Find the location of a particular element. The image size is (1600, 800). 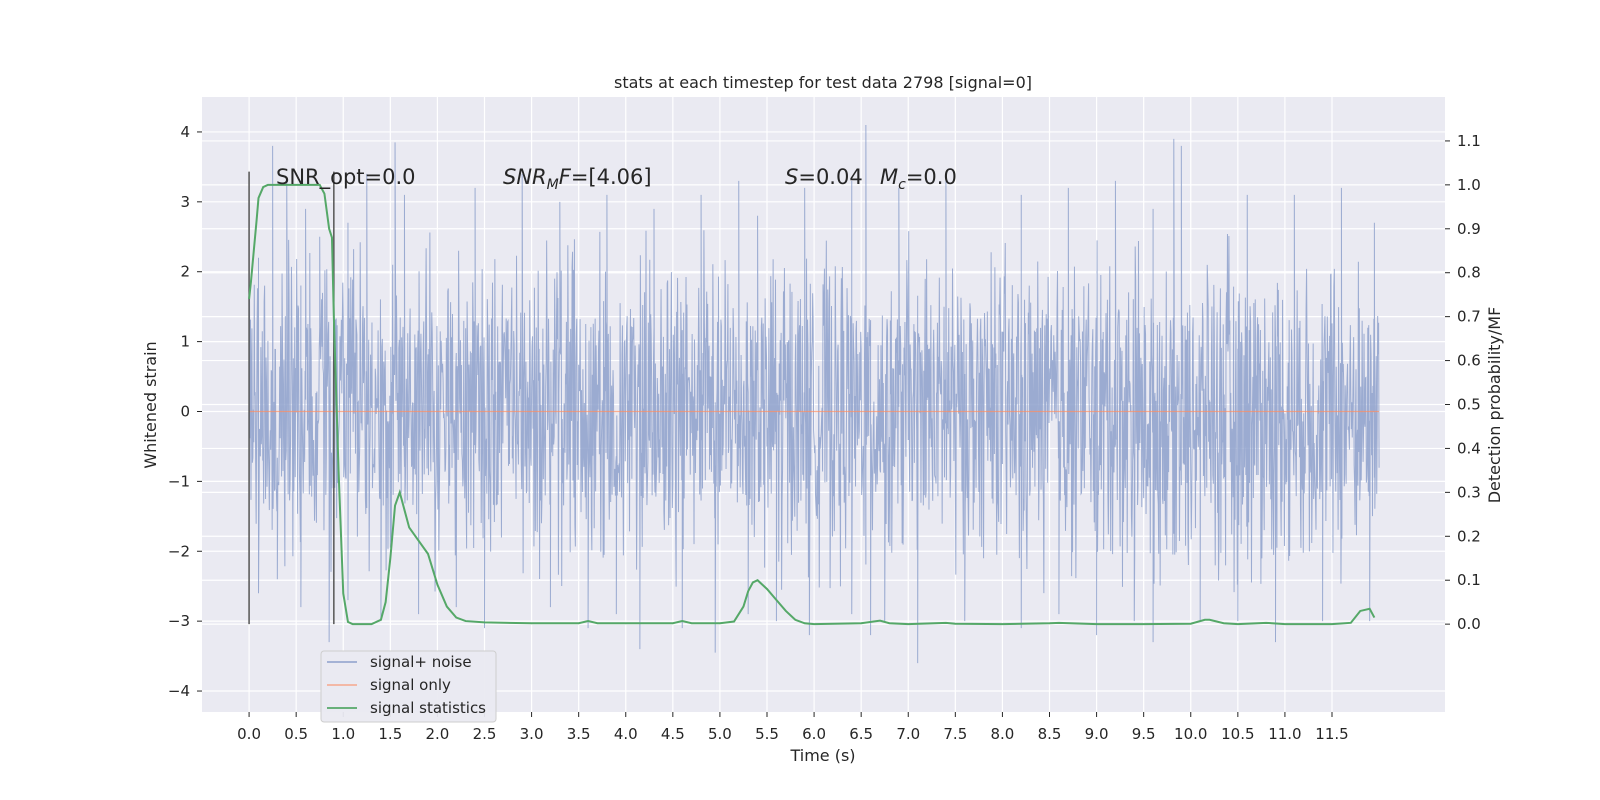

vertical-markers is located at coordinates (291, 398).